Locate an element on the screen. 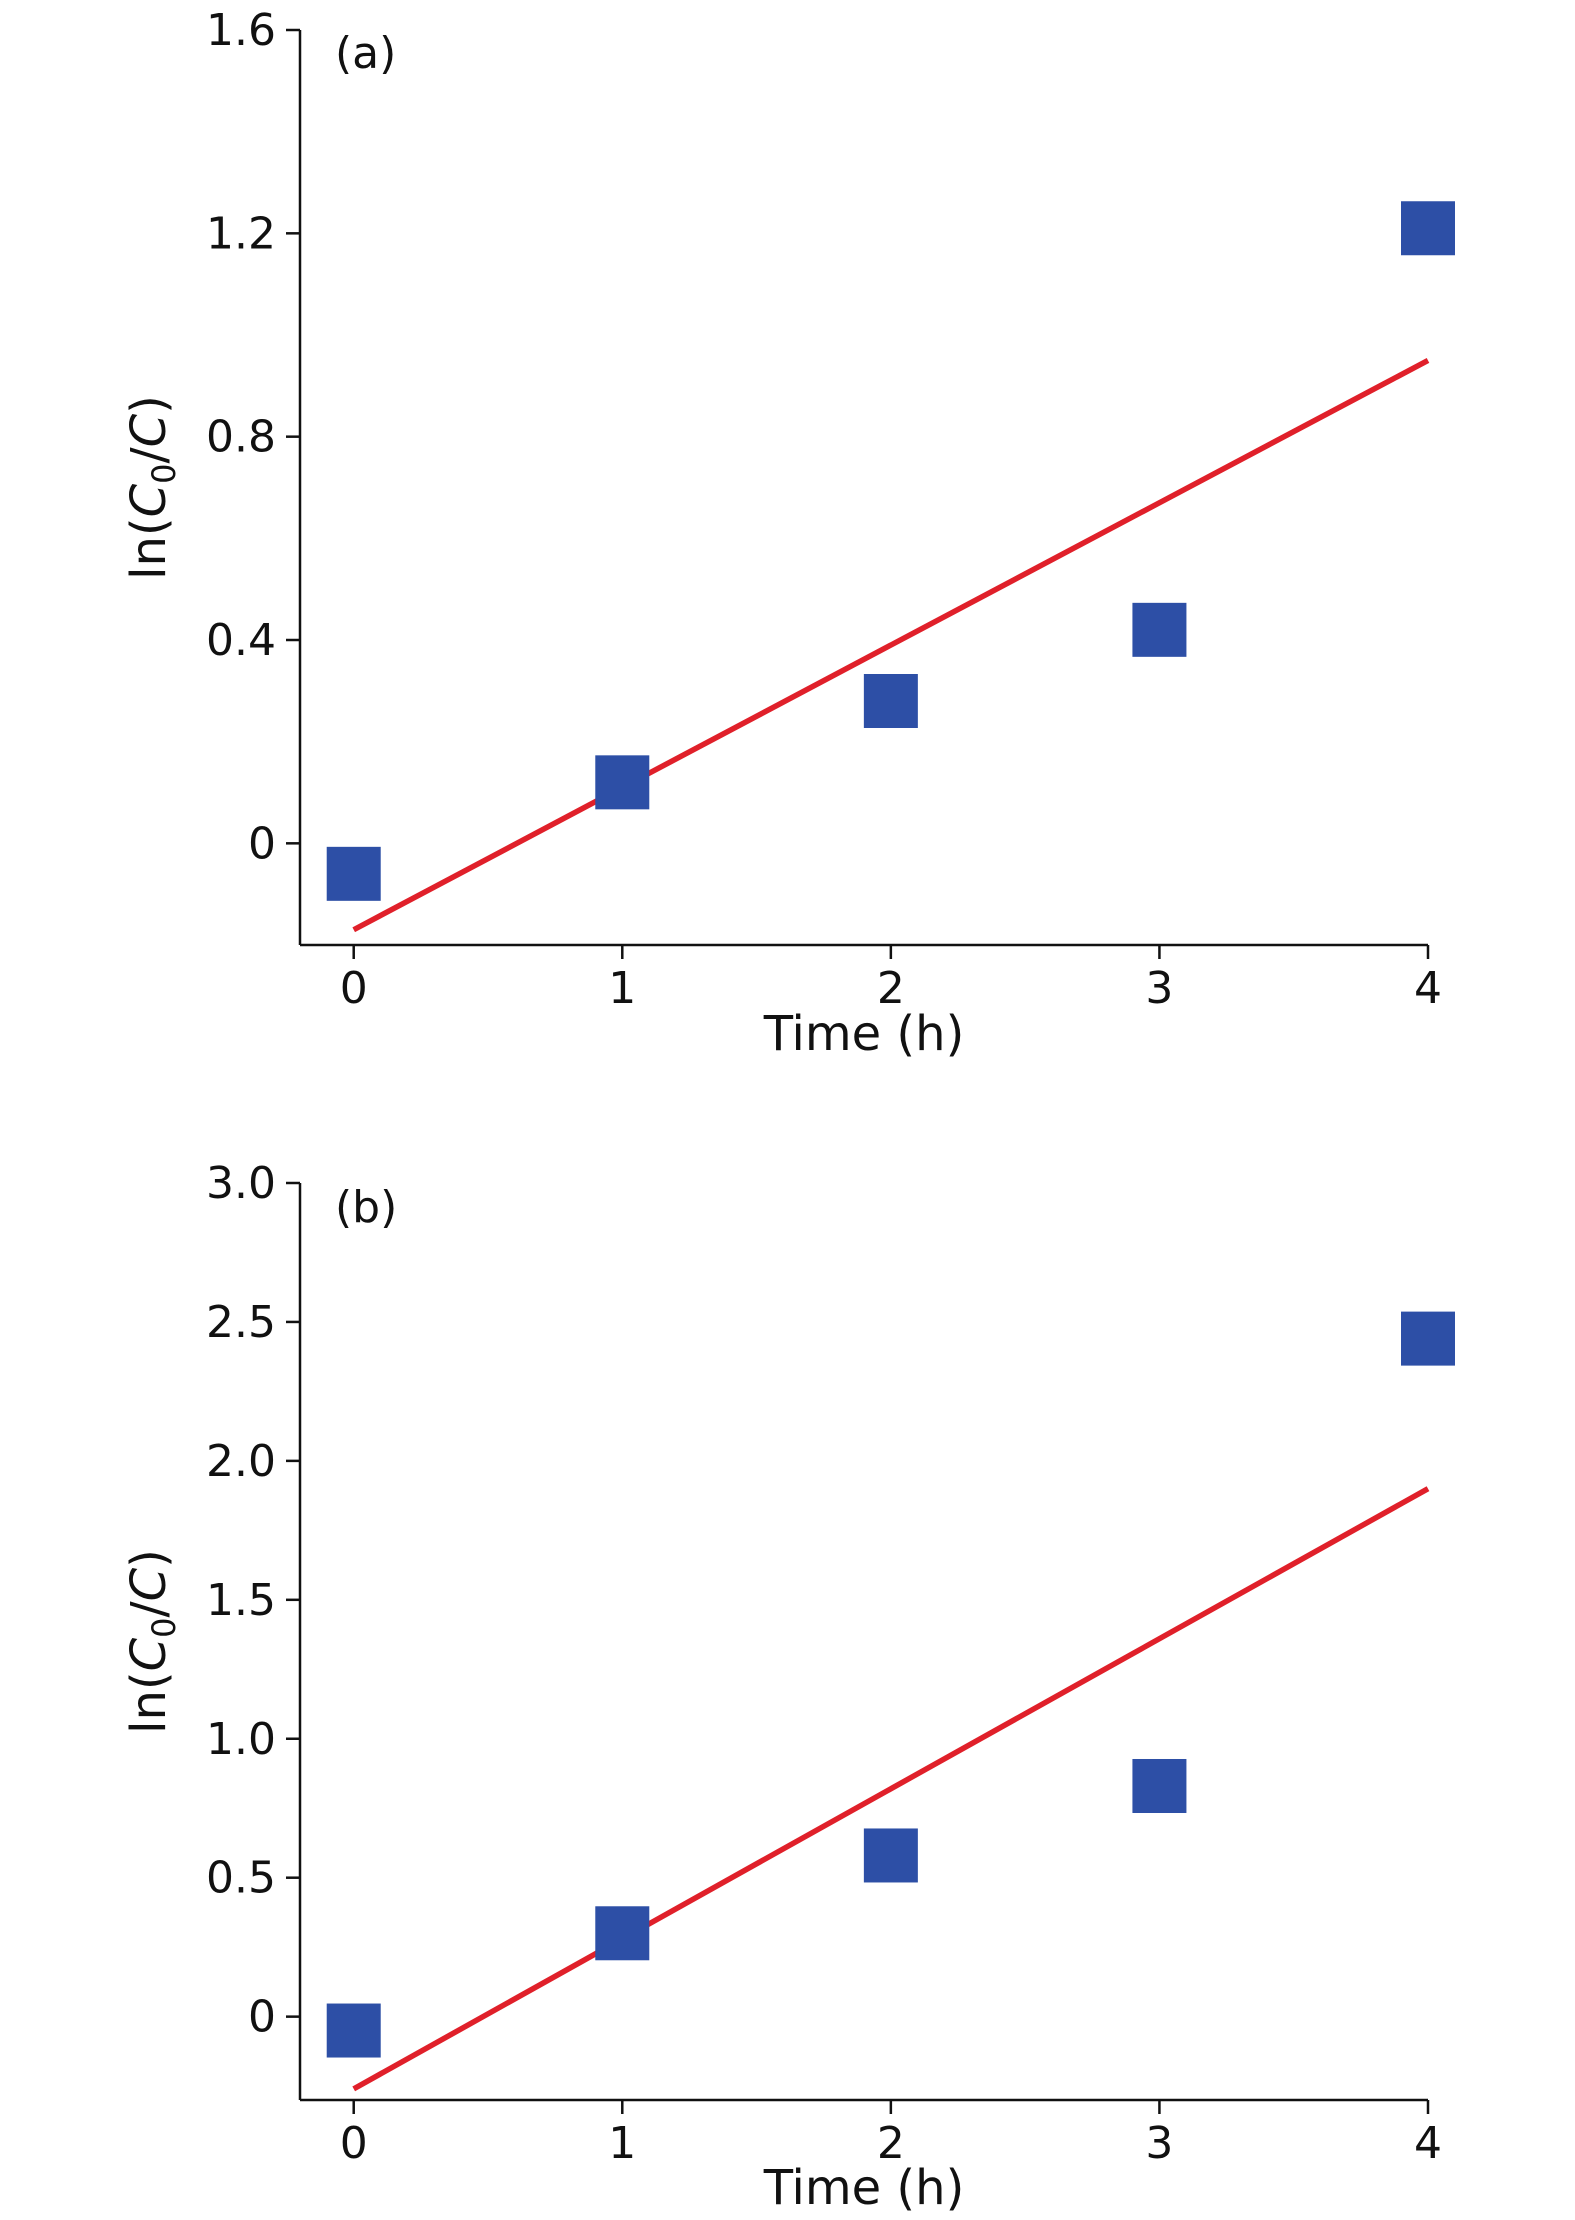 The image size is (1575, 2220). y-tick-label: 2.5 is located at coordinates (241, 1322).